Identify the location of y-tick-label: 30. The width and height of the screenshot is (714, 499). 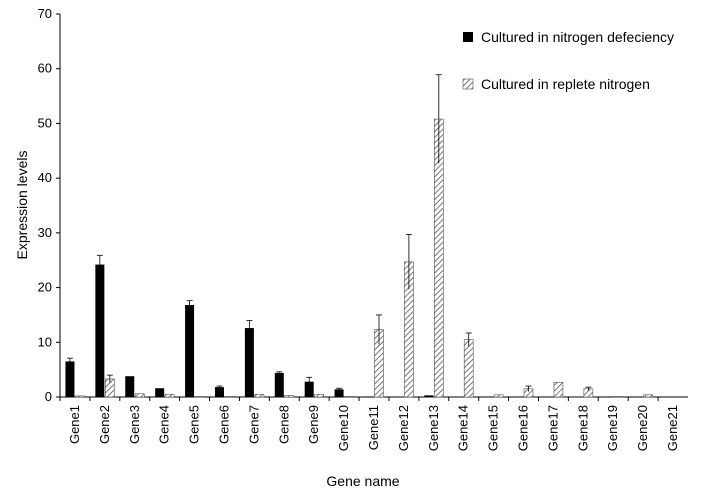
(45, 232).